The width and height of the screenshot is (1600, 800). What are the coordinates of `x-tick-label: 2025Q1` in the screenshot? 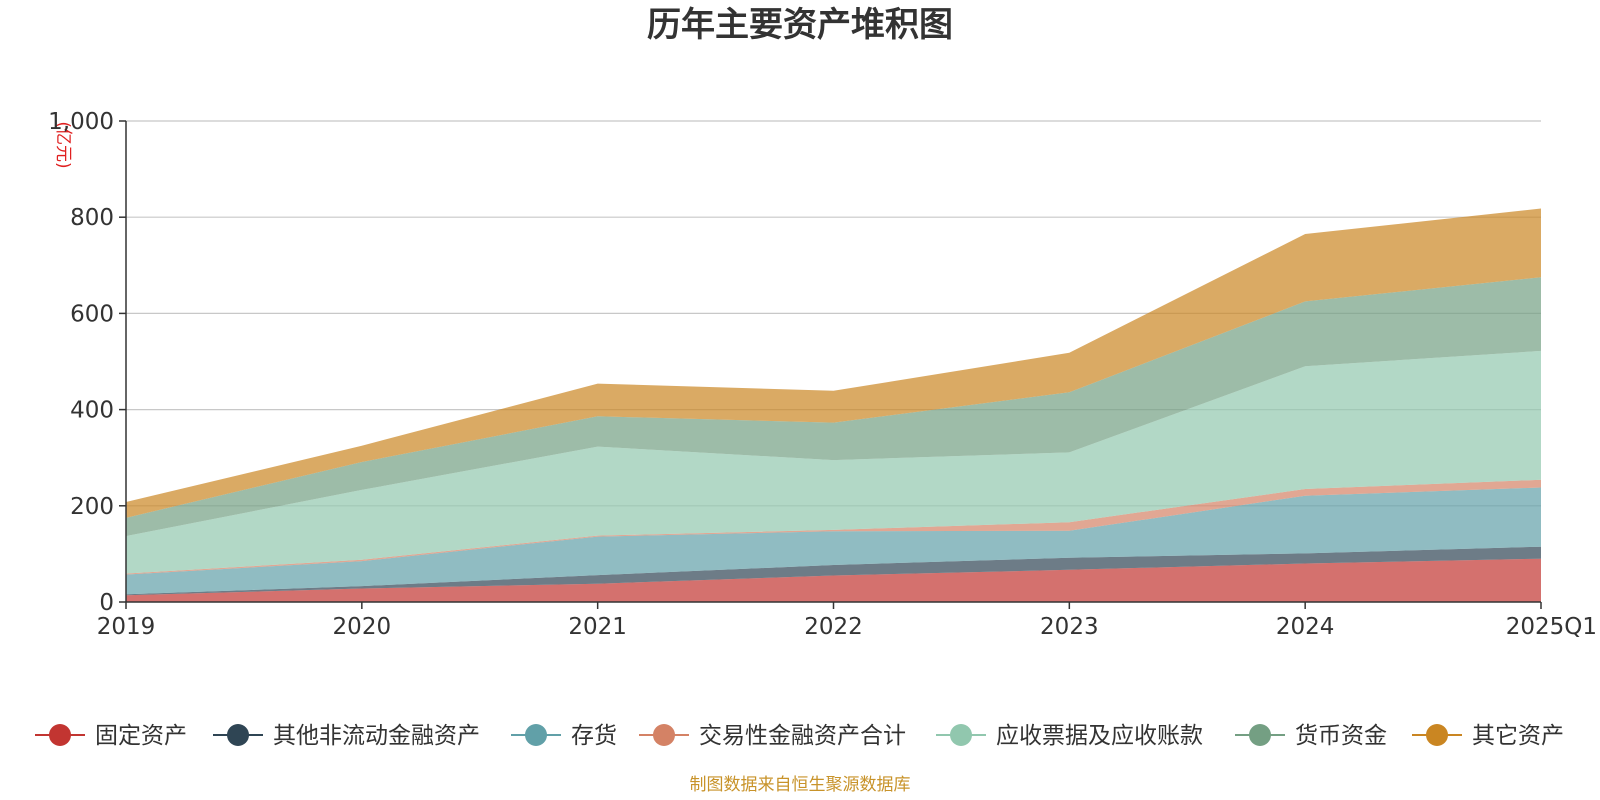 It's located at (1551, 627).